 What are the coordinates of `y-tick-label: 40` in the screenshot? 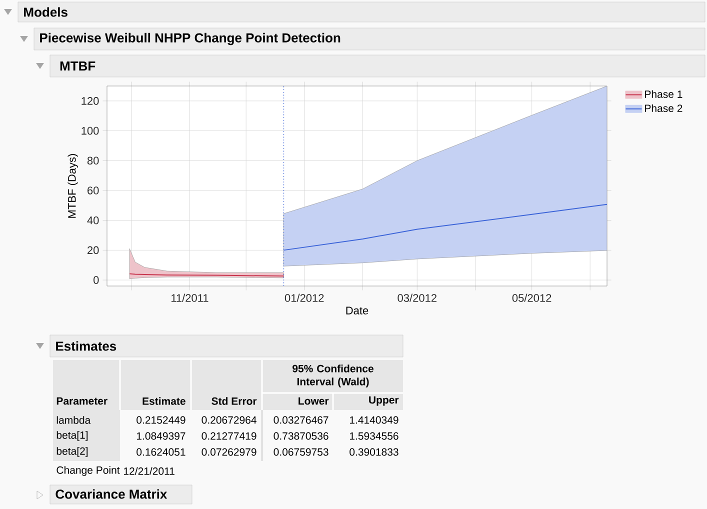 It's located at (93, 220).